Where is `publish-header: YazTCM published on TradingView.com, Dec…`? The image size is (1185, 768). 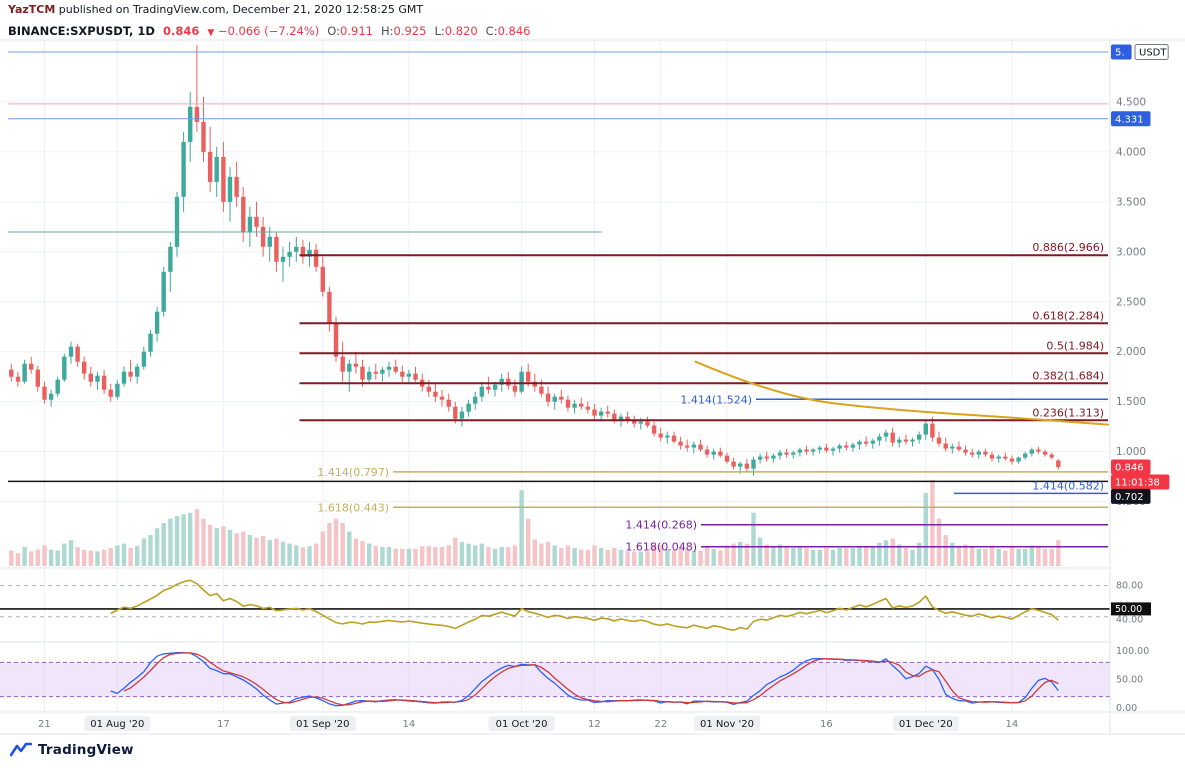
publish-header: YazTCM published on TradingView.com, Dec… is located at coordinates (592, 9).